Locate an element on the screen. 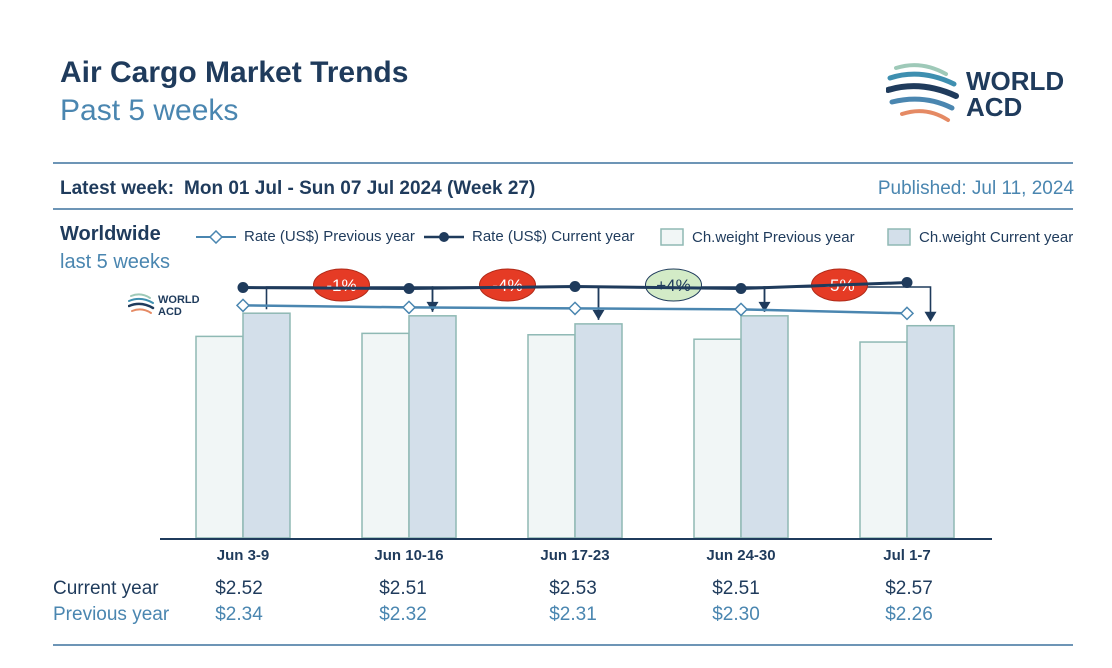 This screenshot has width=1112, height=668. top-divider is located at coordinates (563, 163).